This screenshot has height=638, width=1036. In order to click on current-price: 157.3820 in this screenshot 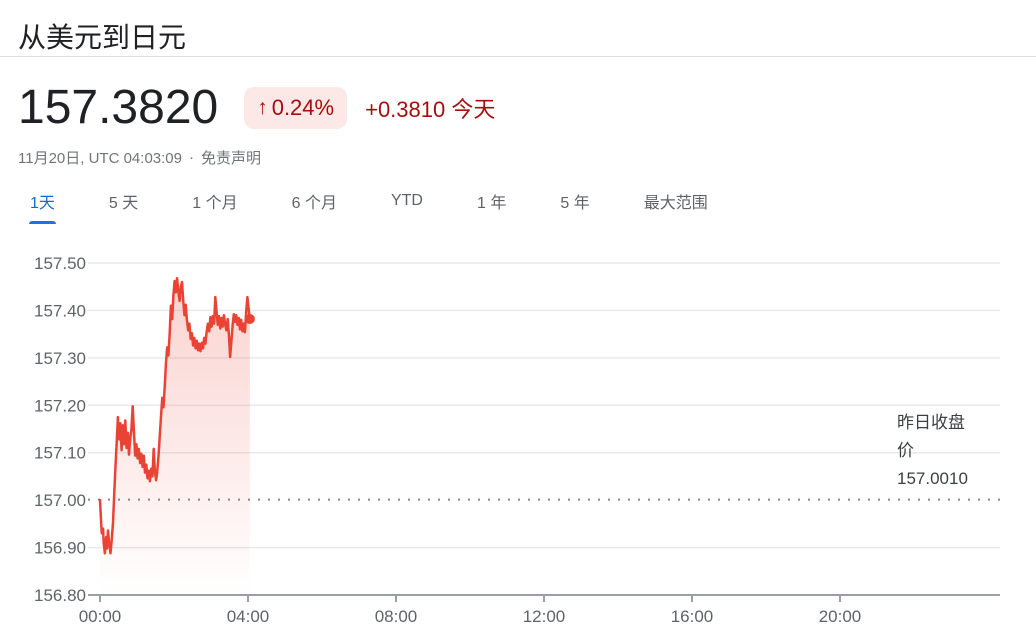, I will do `click(118, 107)`.